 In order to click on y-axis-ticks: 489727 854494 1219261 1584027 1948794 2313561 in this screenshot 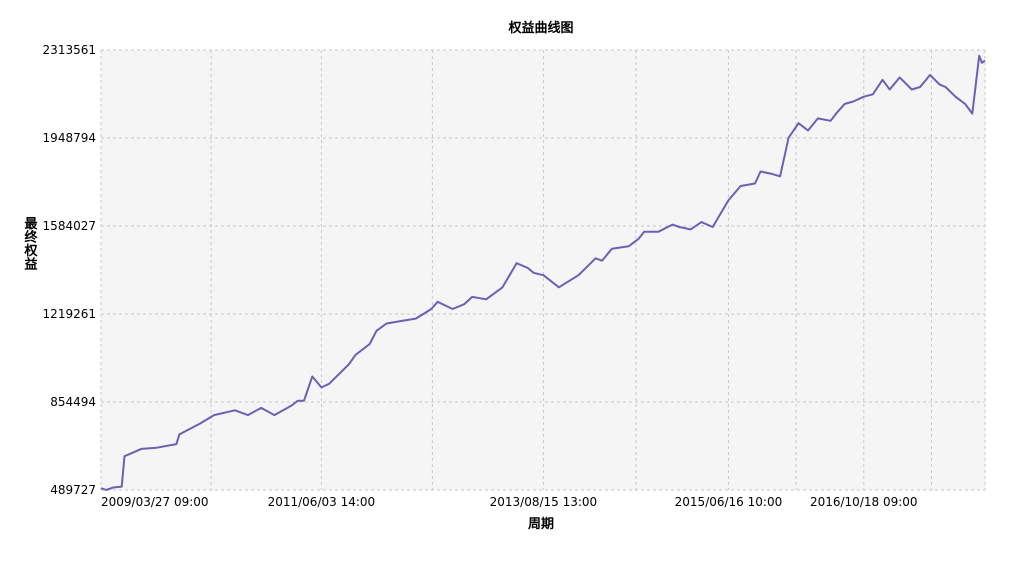, I will do `click(69, 270)`.